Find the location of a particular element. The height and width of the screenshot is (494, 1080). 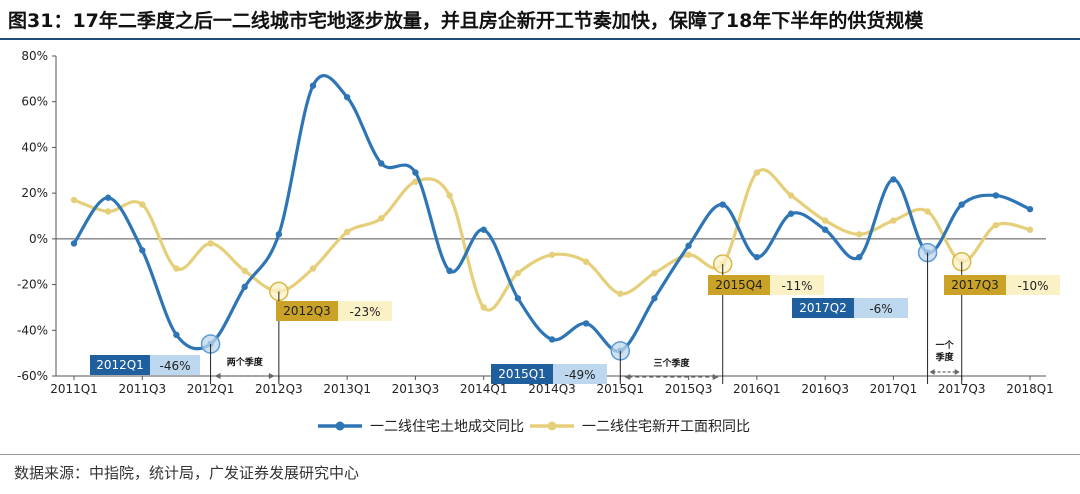

x-tick-label: 2011Q1 is located at coordinates (74, 389).